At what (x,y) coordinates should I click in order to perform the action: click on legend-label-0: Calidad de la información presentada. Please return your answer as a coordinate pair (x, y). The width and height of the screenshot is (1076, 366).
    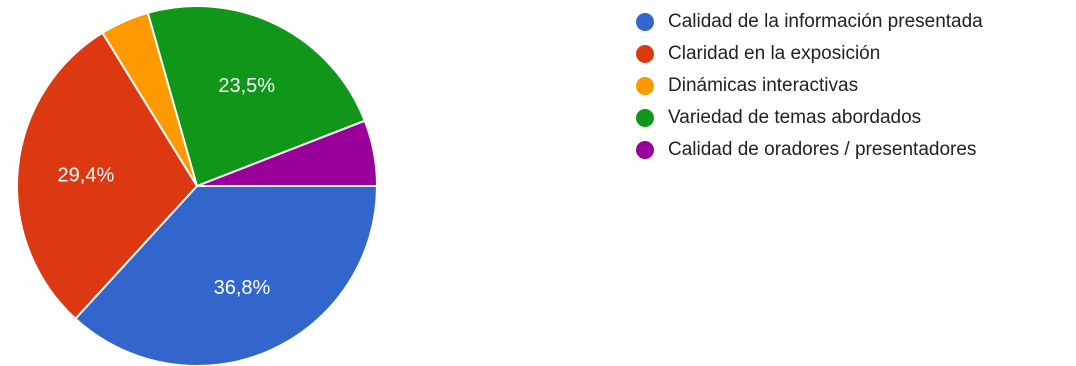
    Looking at the image, I should click on (825, 21).